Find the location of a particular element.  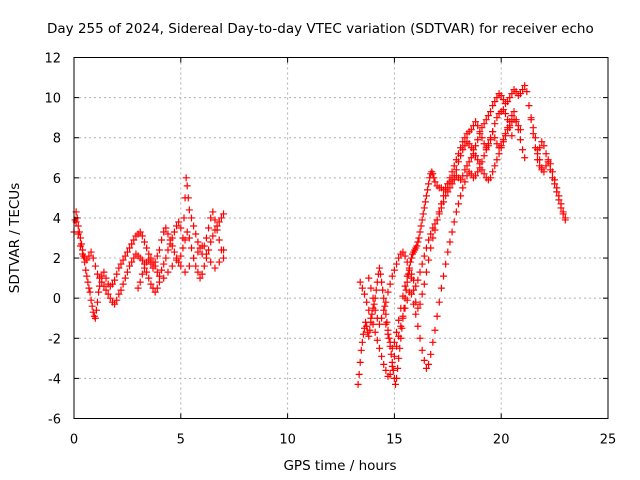

y-tick-label: 12 is located at coordinates (52, 59).